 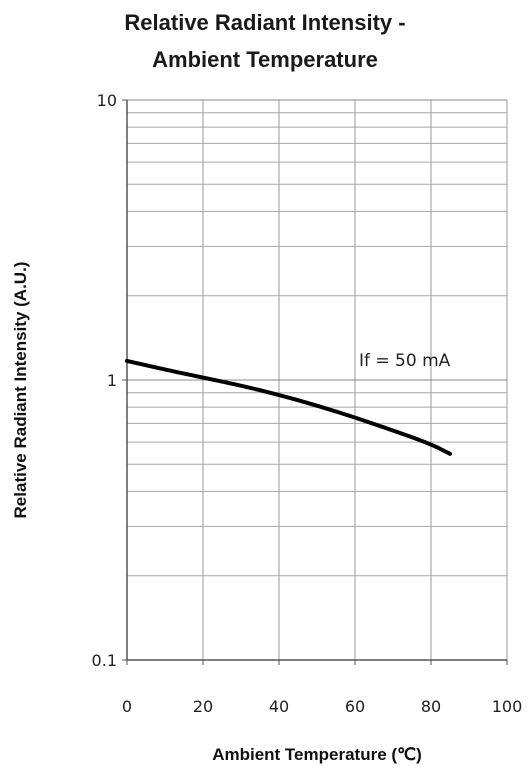 What do you see at coordinates (112, 380) in the screenshot?
I see `y-tick-label: 1` at bounding box center [112, 380].